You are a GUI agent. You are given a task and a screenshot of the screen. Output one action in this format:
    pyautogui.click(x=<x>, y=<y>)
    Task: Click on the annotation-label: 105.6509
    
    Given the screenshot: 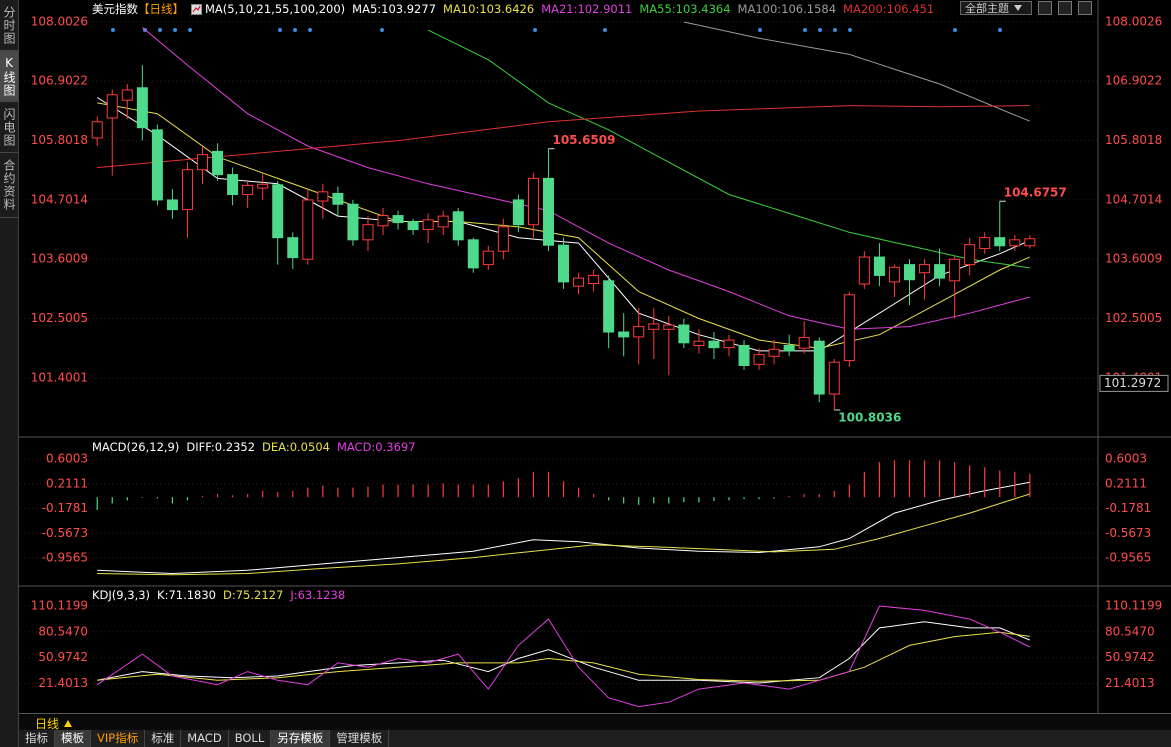 What is the action you would take?
    pyautogui.click(x=583, y=140)
    